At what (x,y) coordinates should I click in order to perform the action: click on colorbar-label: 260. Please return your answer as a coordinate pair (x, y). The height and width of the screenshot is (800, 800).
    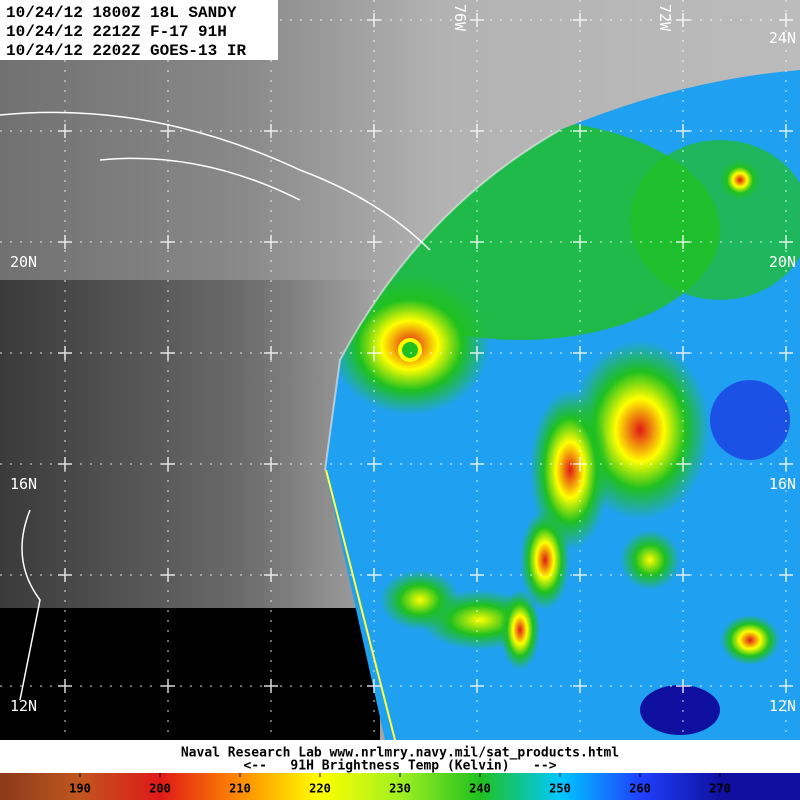
    Looking at the image, I should click on (640, 789).